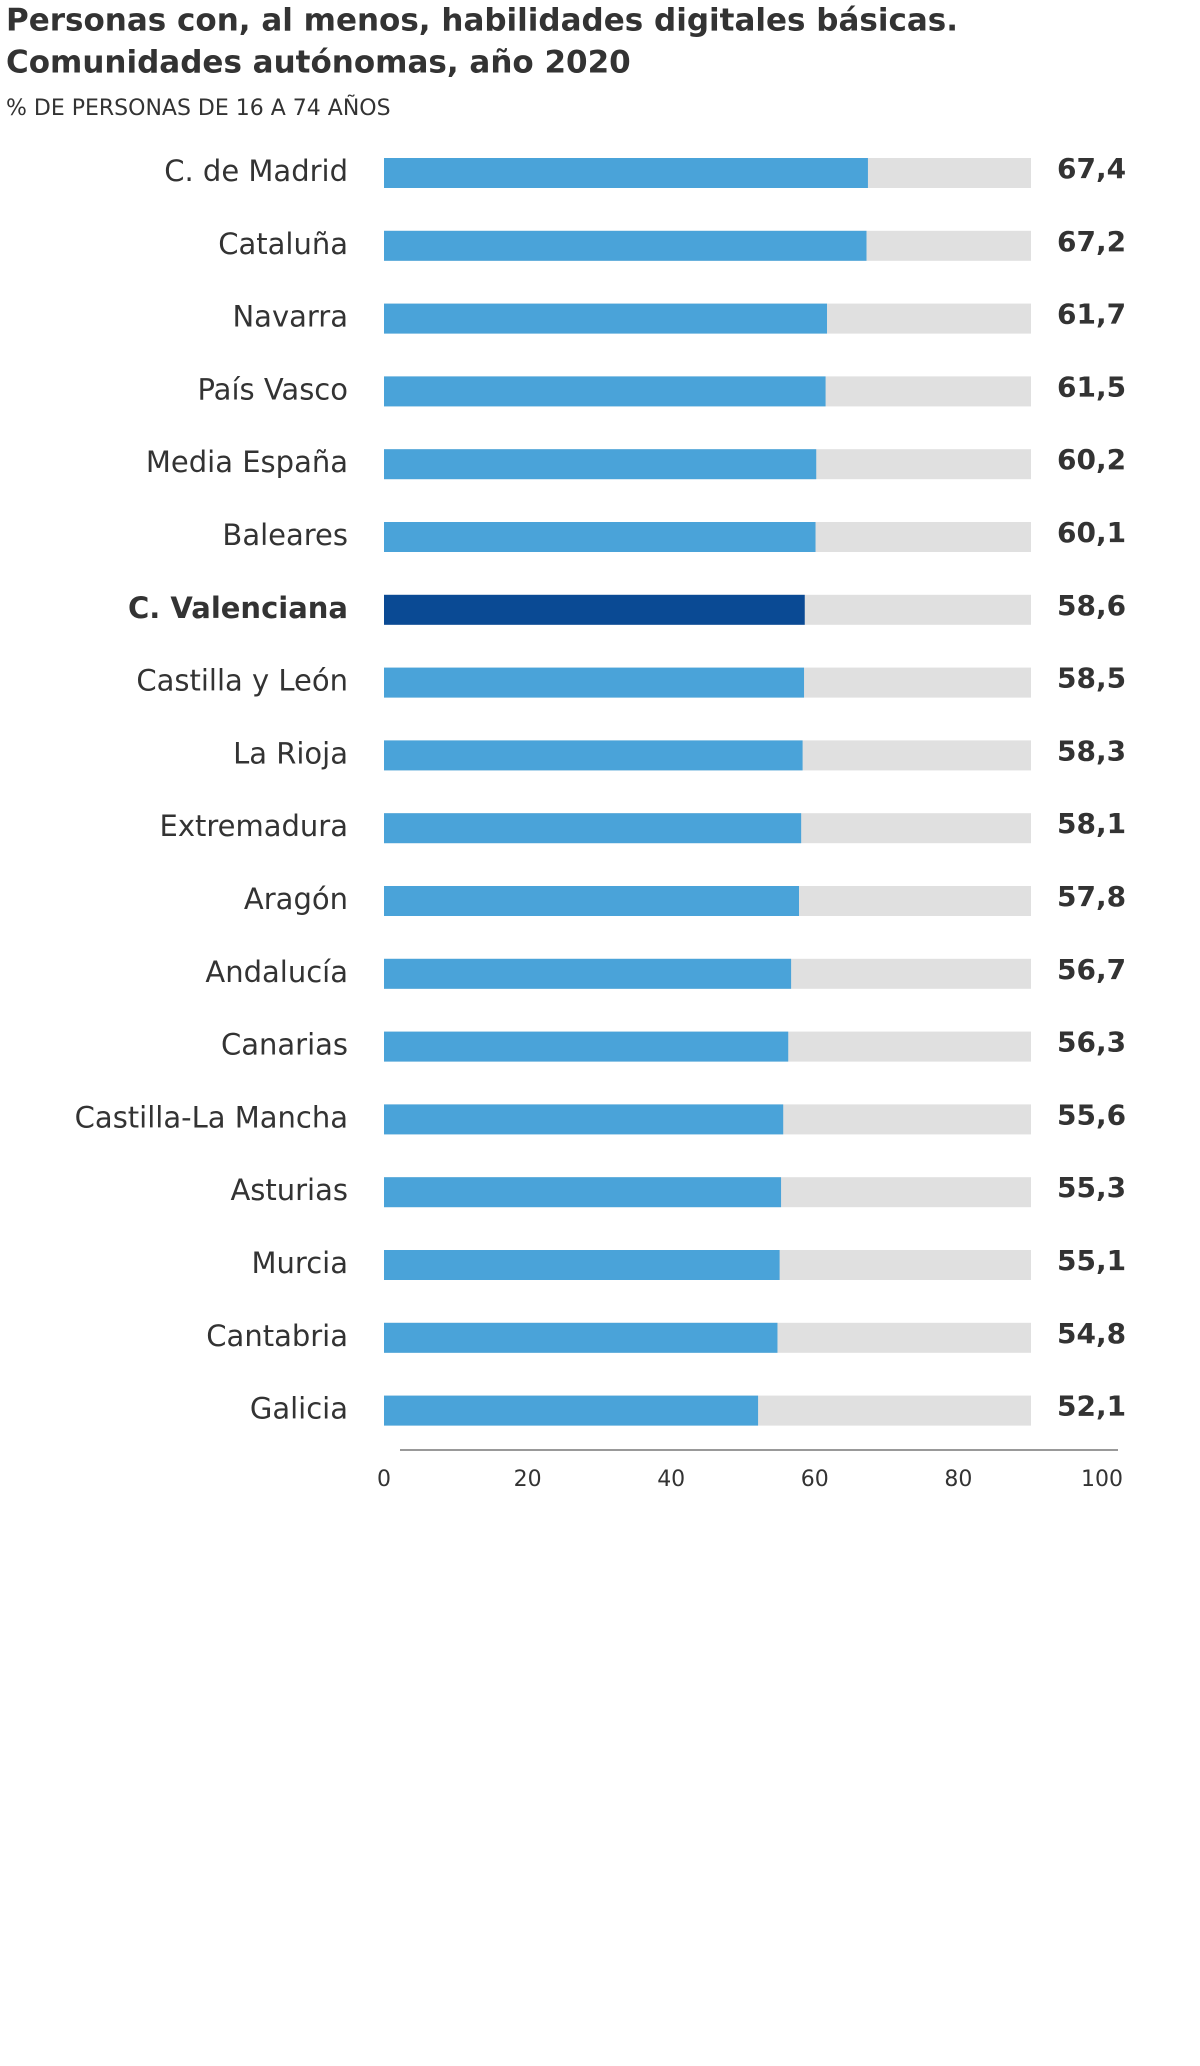 The image size is (1200, 2066). I want to click on category-label: Cataluña, so click(283, 244).